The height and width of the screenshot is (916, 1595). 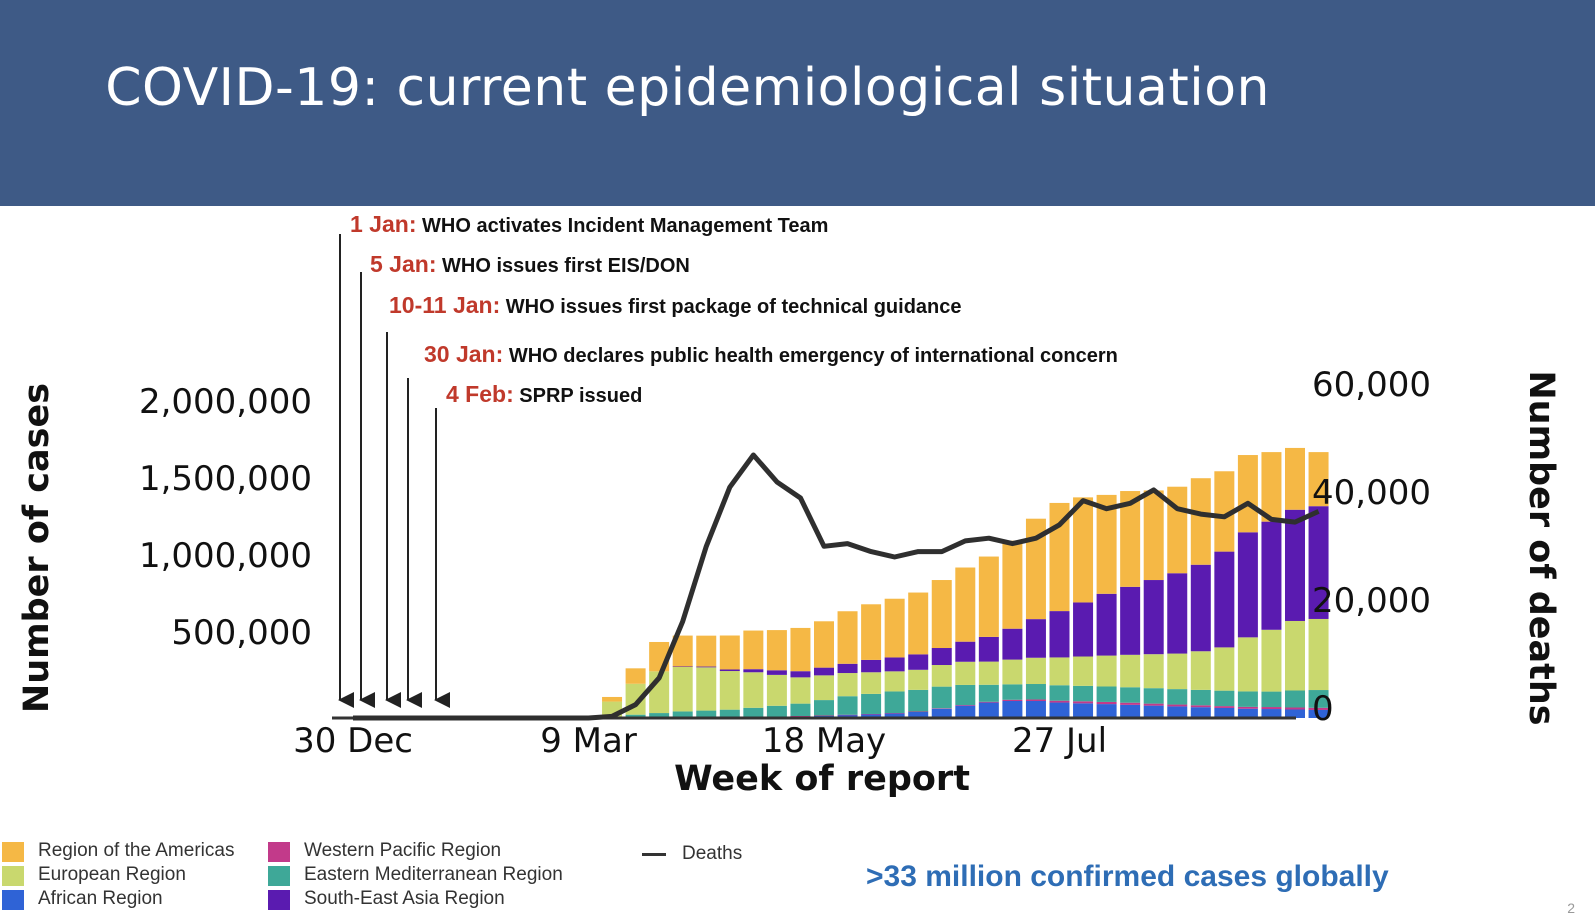 What do you see at coordinates (279, 876) in the screenshot?
I see `legend-swatch-emed` at bounding box center [279, 876].